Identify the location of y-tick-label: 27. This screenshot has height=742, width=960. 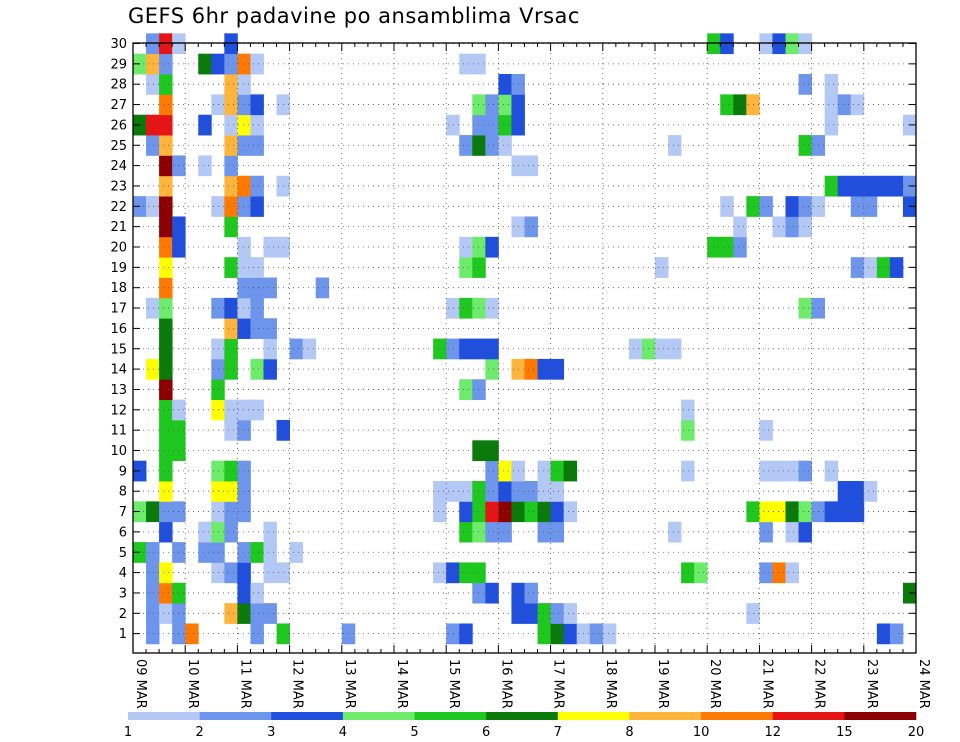
(118, 105).